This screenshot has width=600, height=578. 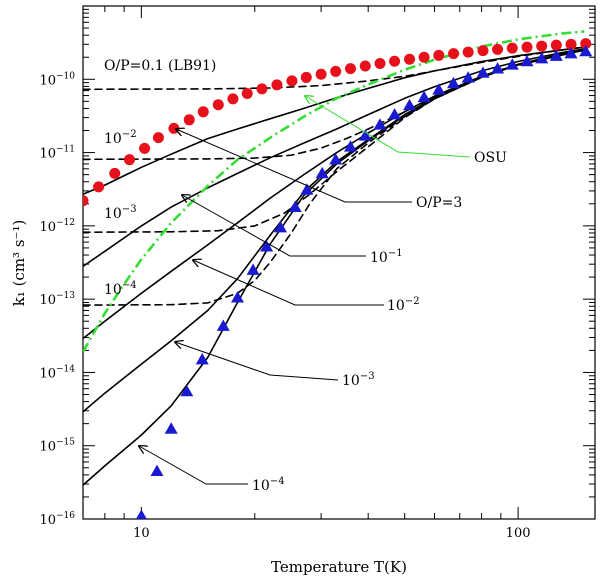 What do you see at coordinates (57, 79) in the screenshot?
I see `y-tick-label: 10−10` at bounding box center [57, 79].